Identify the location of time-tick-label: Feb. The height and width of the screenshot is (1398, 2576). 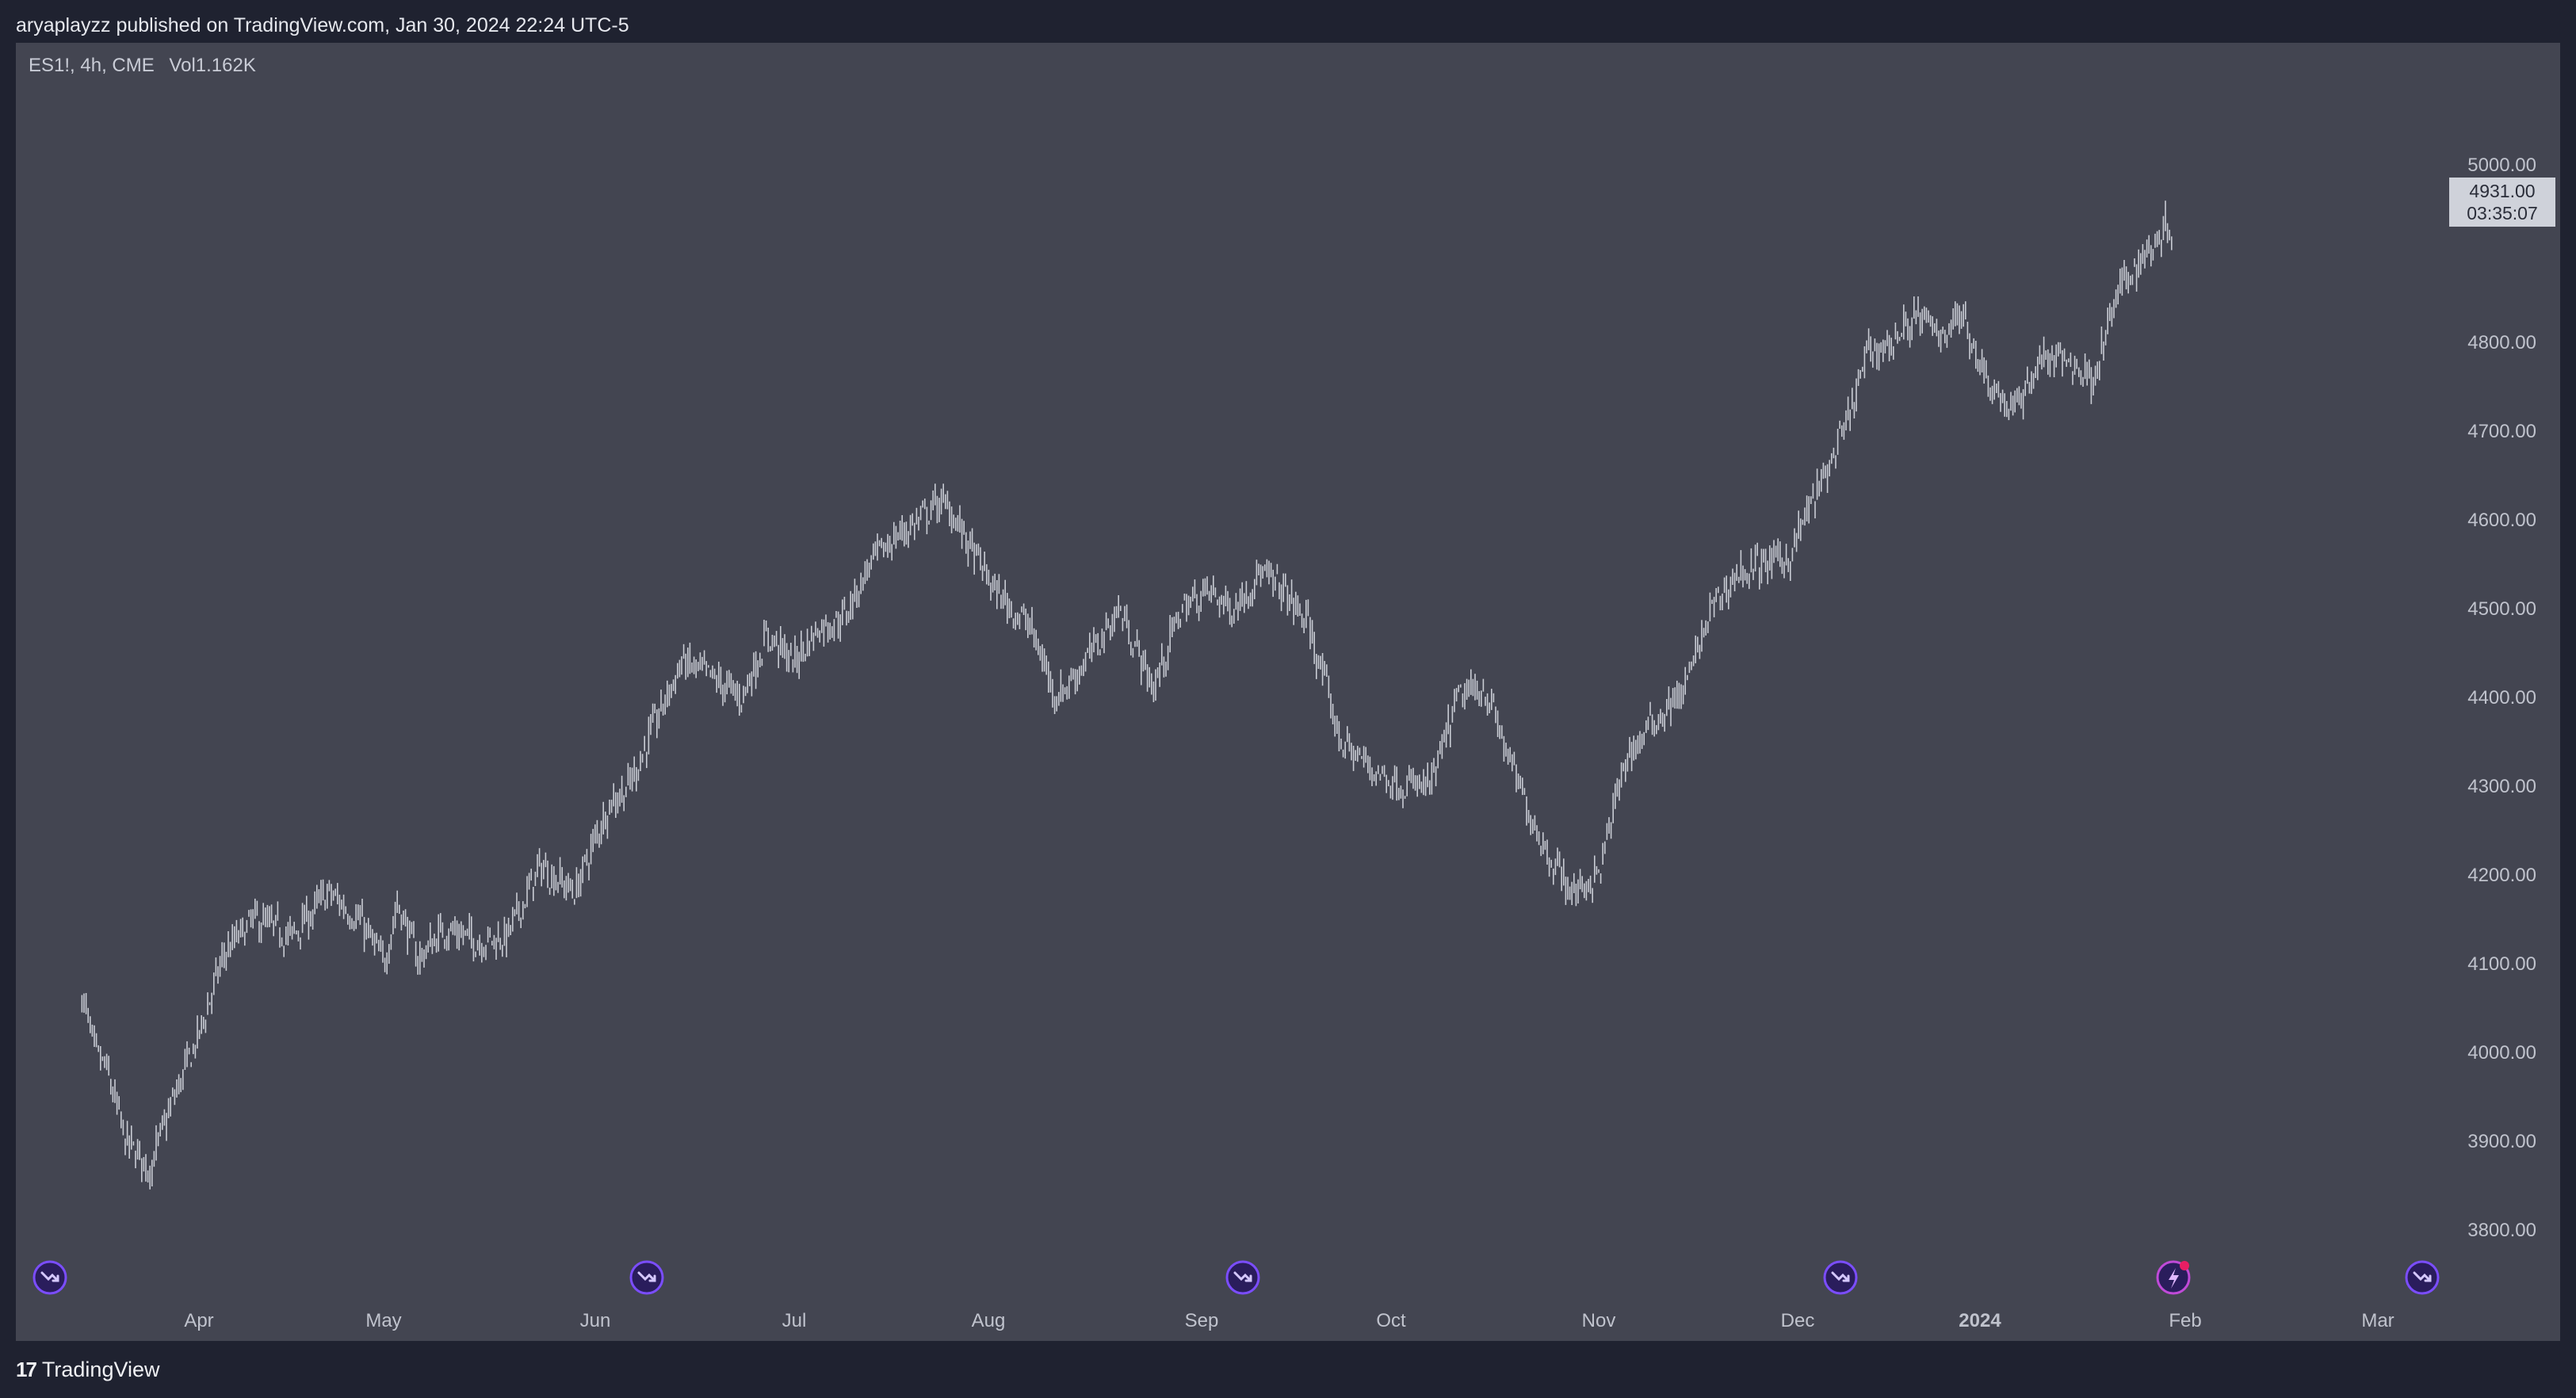
(2185, 1320).